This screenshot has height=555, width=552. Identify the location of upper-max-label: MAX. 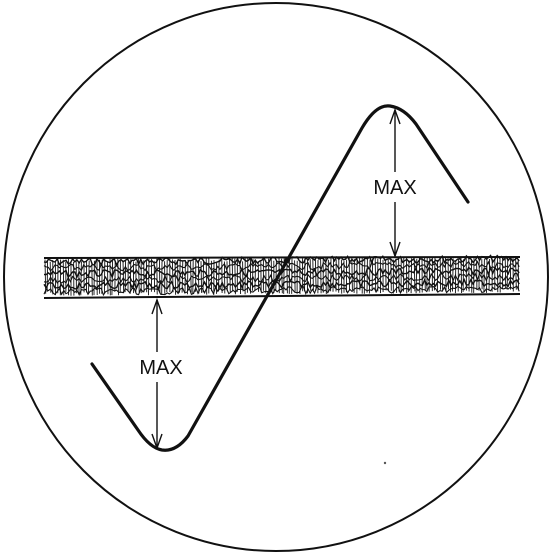
(394, 188).